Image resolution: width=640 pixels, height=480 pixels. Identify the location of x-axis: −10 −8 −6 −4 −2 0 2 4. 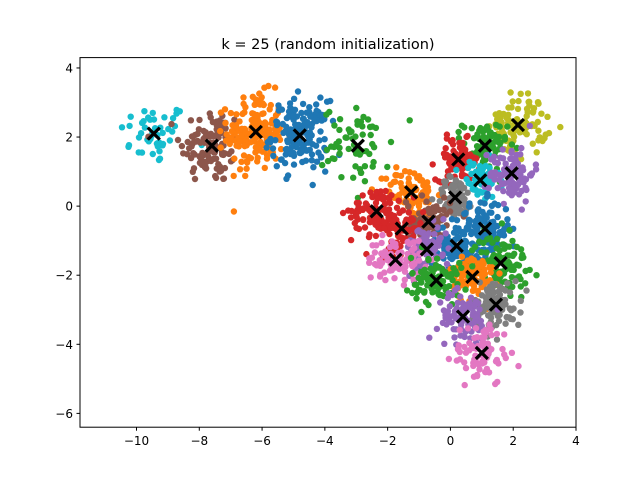
(352, 437).